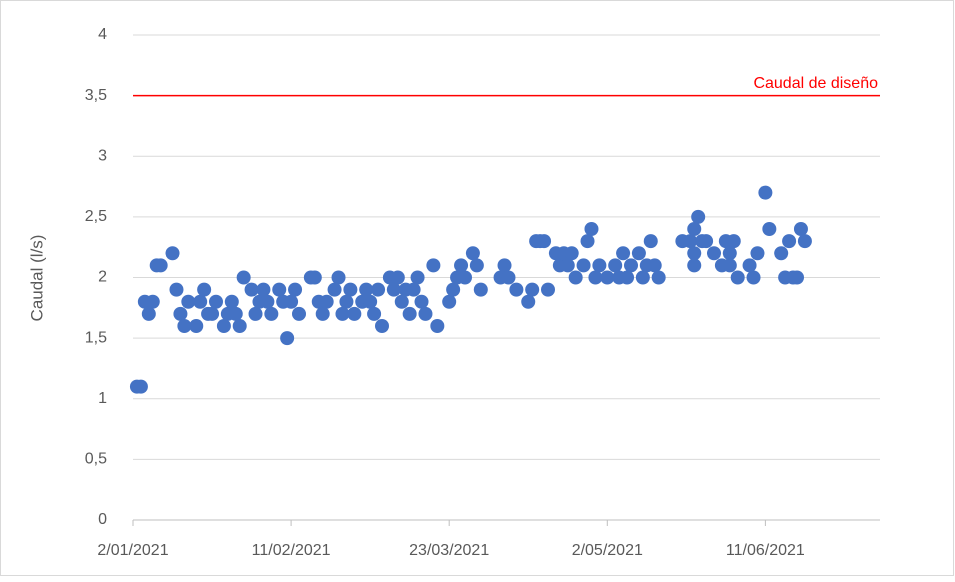 Image resolution: width=955 pixels, height=582 pixels. I want to click on y-tick-label: 2, so click(102, 277).